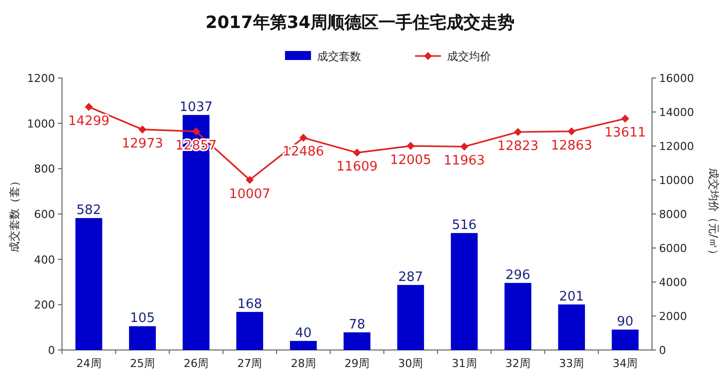 The width and height of the screenshot is (720, 385). I want to click on y-tick-label: 1000, so click(41, 123).